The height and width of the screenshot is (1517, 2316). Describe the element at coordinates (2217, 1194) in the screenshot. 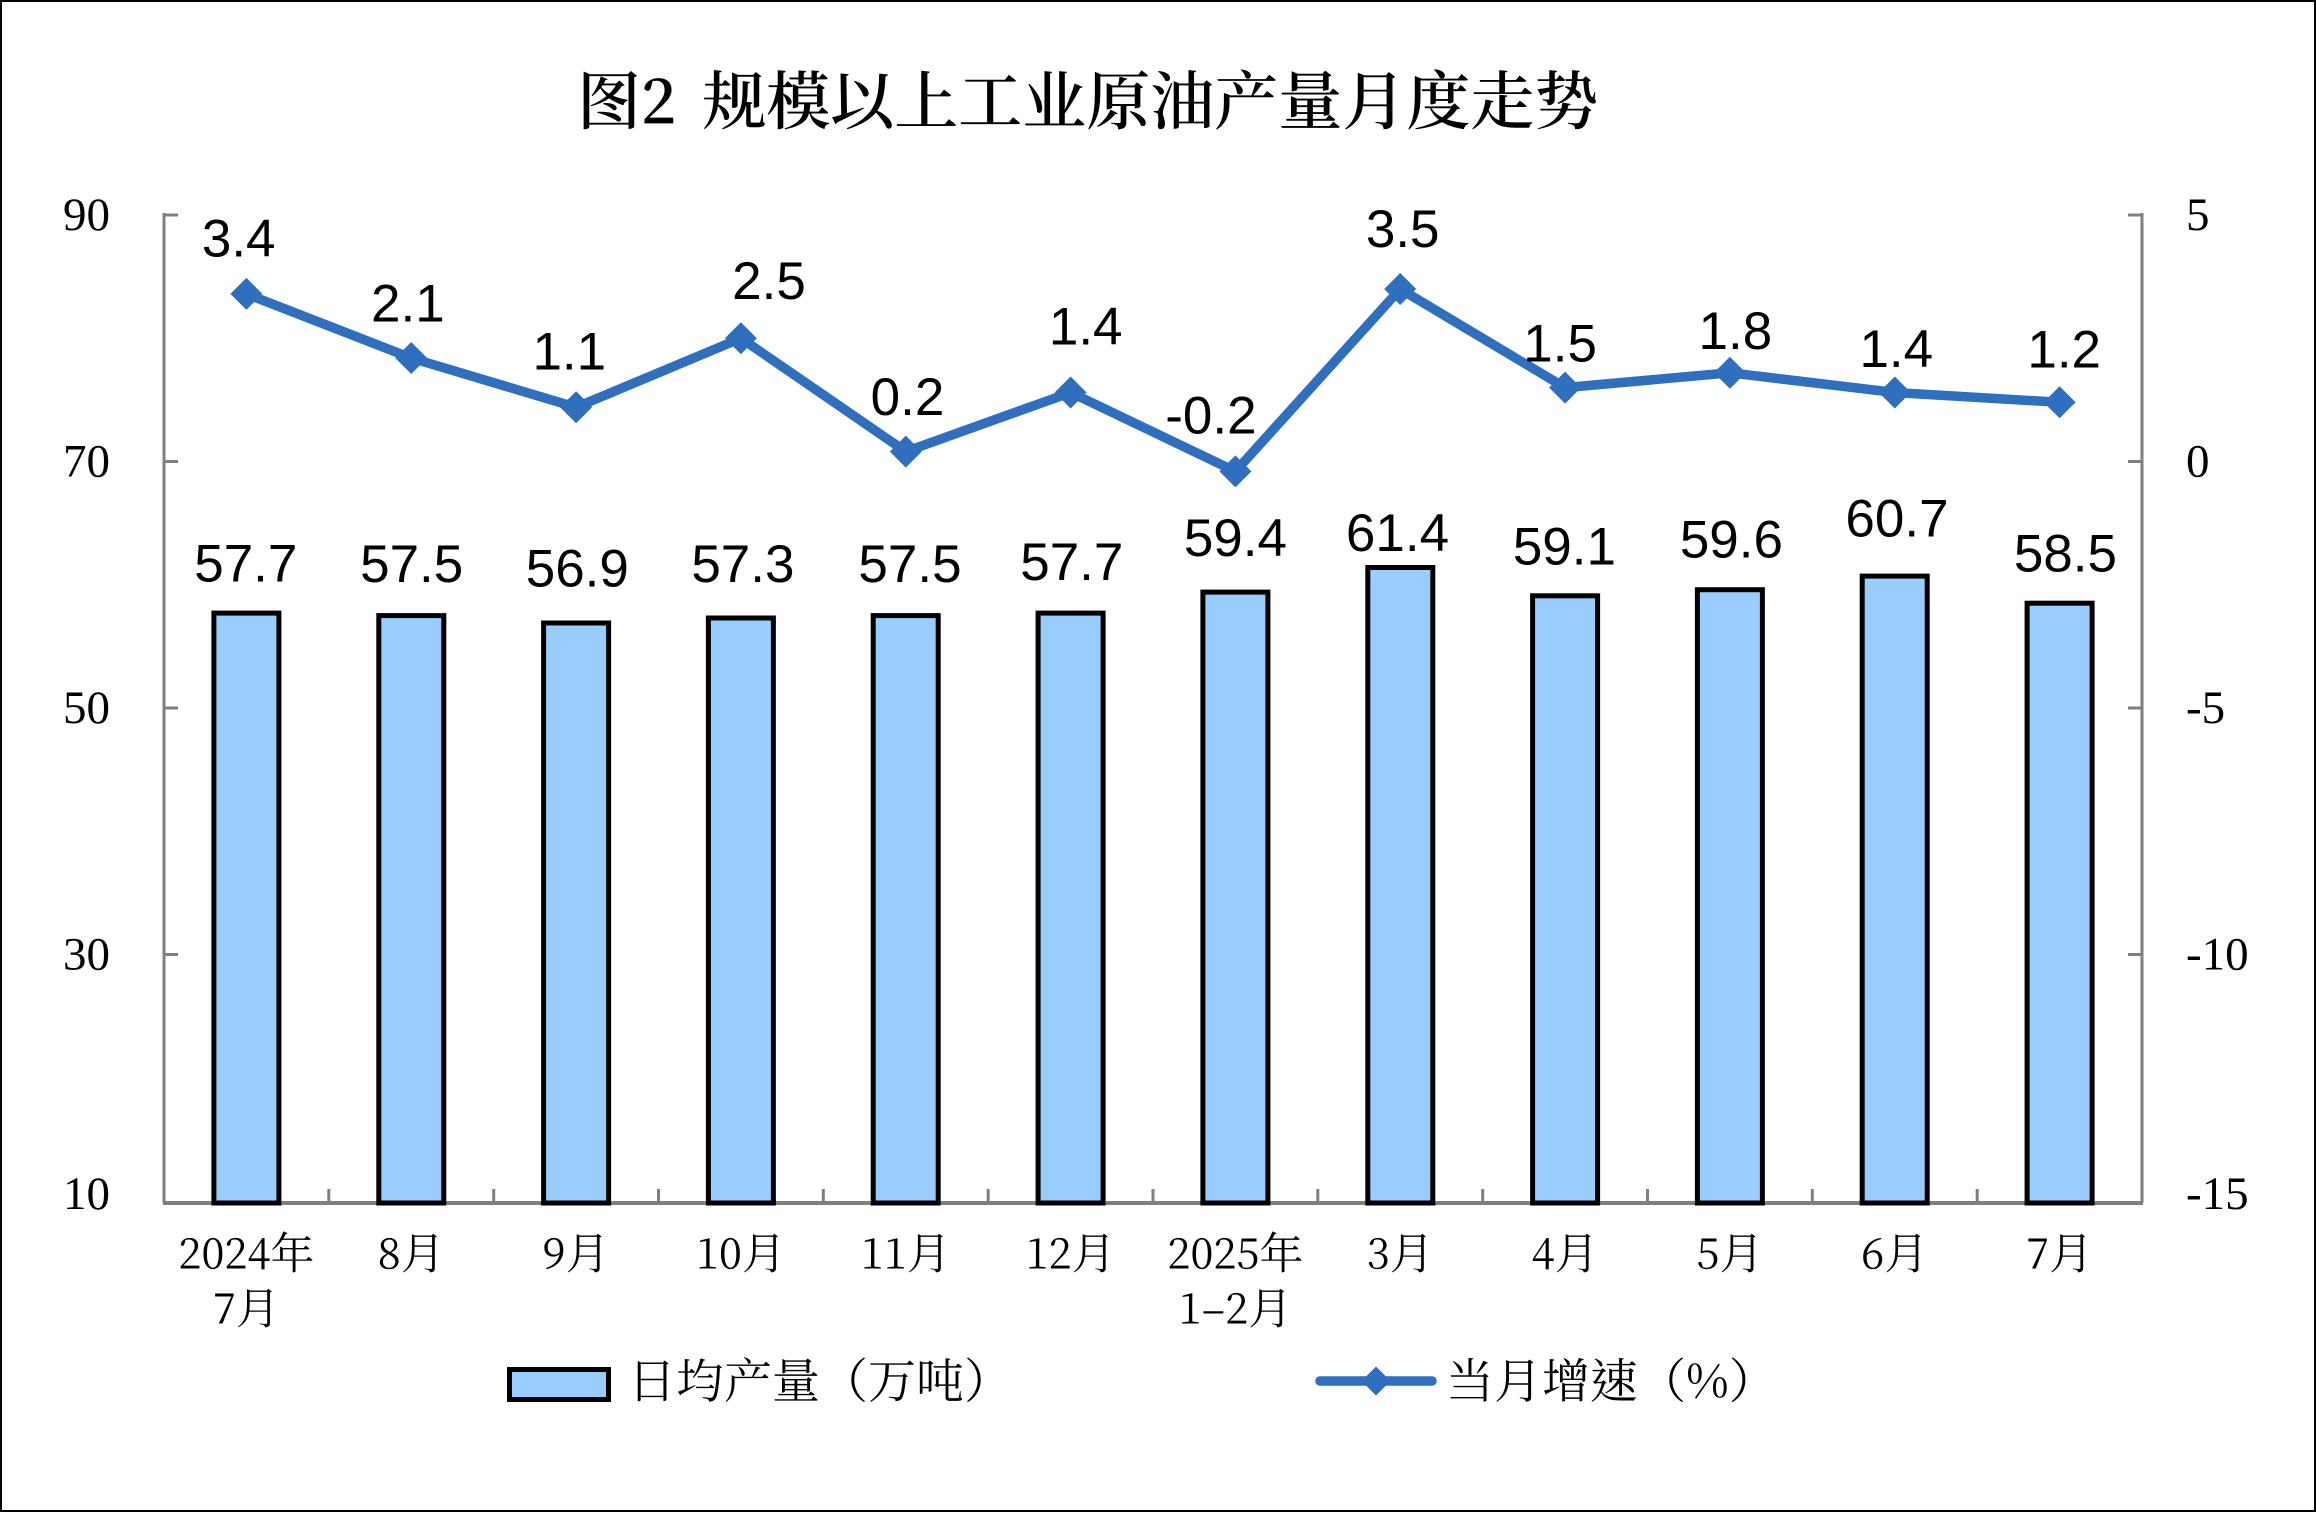

I see `svg-text: -15` at that location.